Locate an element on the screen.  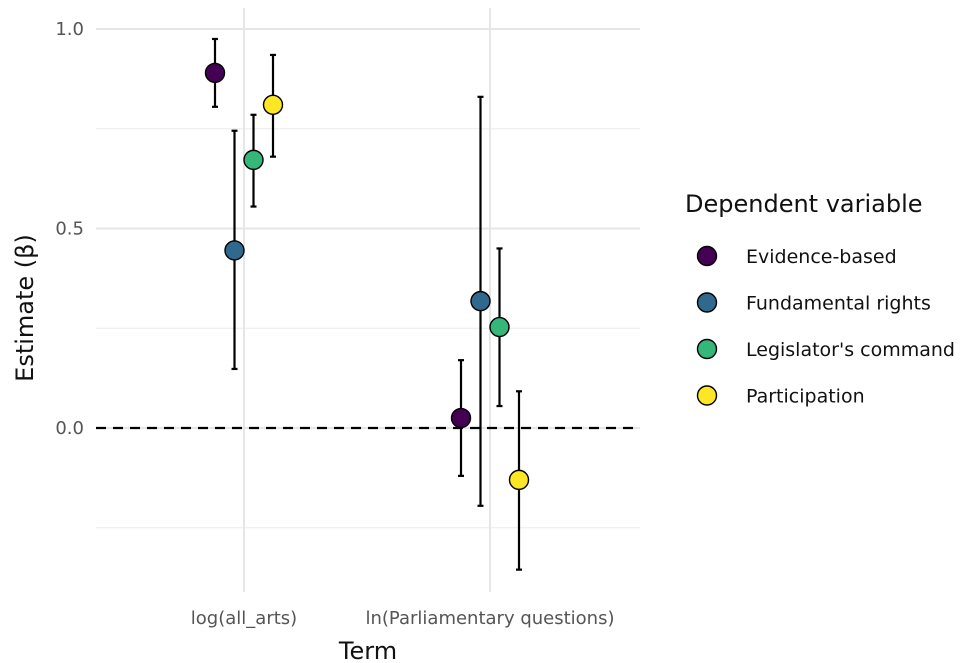
legend-item: Evidence-based is located at coordinates (796, 256).